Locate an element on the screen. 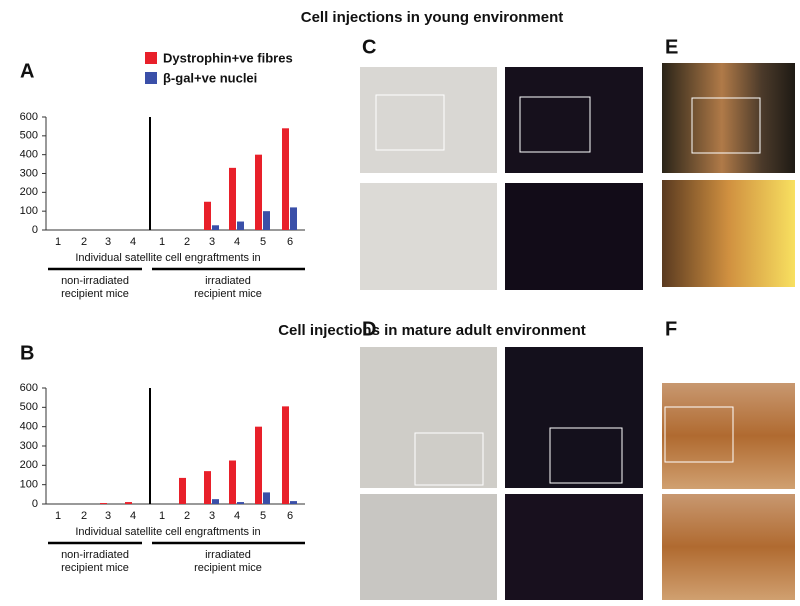 Image resolution: width=800 pixels, height=606 pixels. panel-label: B is located at coordinates (27, 353).